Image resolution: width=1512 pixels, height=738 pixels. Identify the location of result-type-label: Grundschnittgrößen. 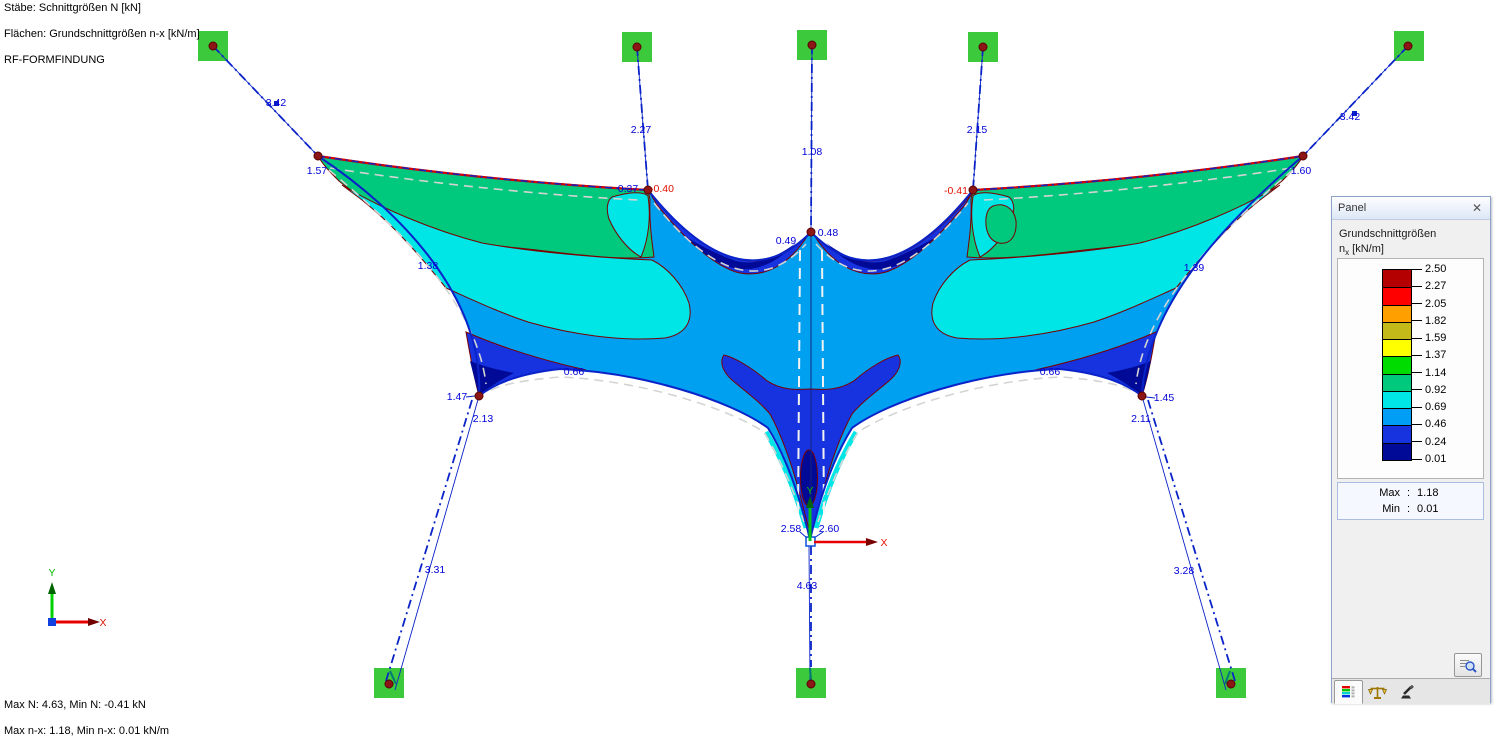
(1388, 234).